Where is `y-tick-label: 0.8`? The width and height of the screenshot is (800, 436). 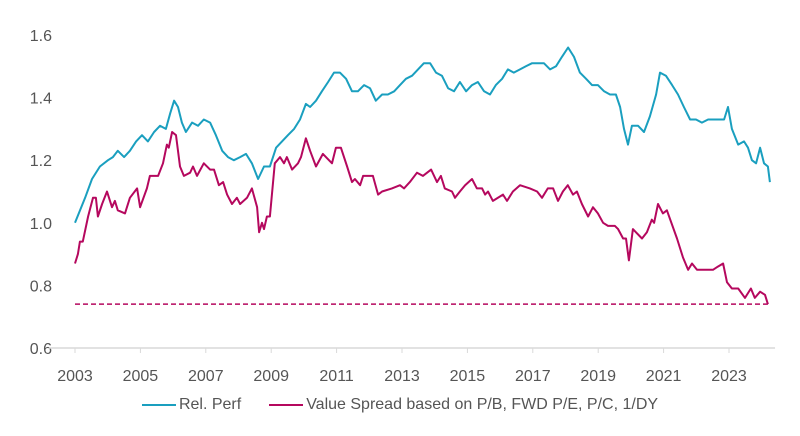
y-tick-label: 0.8 is located at coordinates (41, 286).